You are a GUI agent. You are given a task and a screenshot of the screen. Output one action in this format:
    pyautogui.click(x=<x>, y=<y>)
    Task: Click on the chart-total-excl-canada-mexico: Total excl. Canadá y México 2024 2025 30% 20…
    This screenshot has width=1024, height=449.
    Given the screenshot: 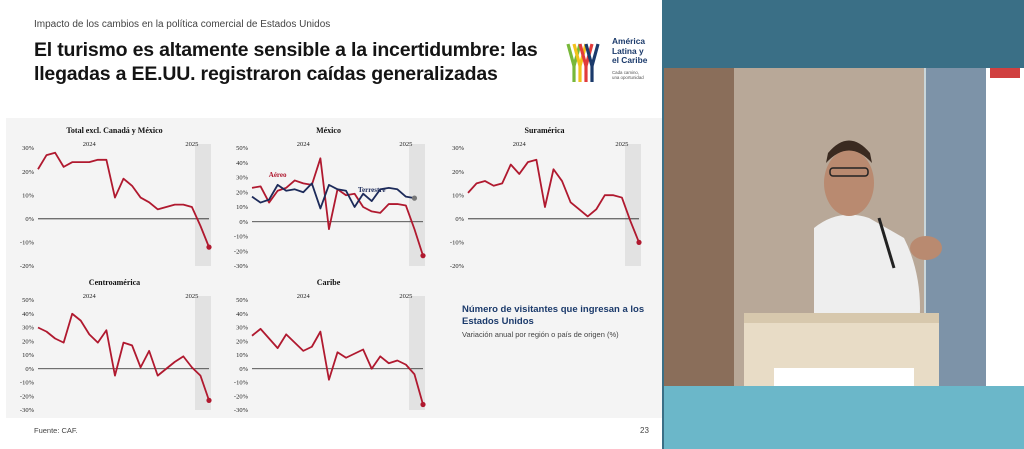 What is the action you would take?
    pyautogui.click(x=114, y=200)
    